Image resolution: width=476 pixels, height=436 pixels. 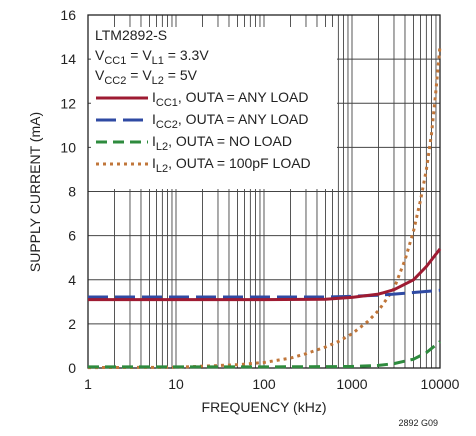 I want to click on legend-label: ICC1, OUTA = ANY LOAD, so click(x=230, y=99).